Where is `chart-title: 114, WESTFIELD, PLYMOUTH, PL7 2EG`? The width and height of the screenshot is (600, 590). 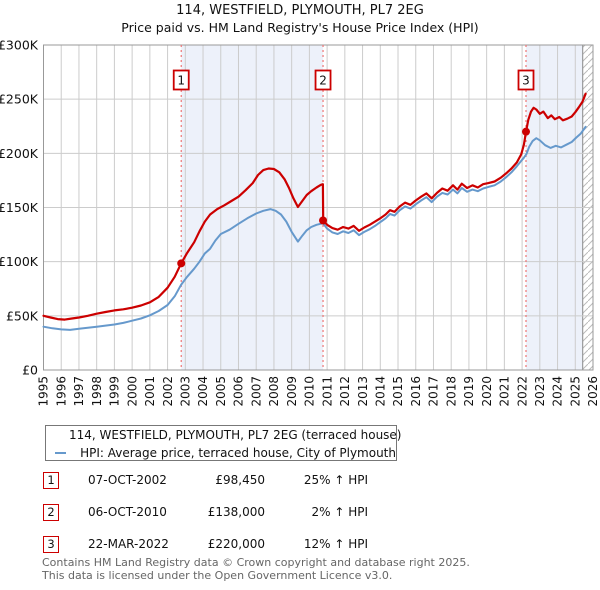
chart-title: 114, WESTFIELD, PLYMOUTH, PL7 2EG is located at coordinates (300, 10).